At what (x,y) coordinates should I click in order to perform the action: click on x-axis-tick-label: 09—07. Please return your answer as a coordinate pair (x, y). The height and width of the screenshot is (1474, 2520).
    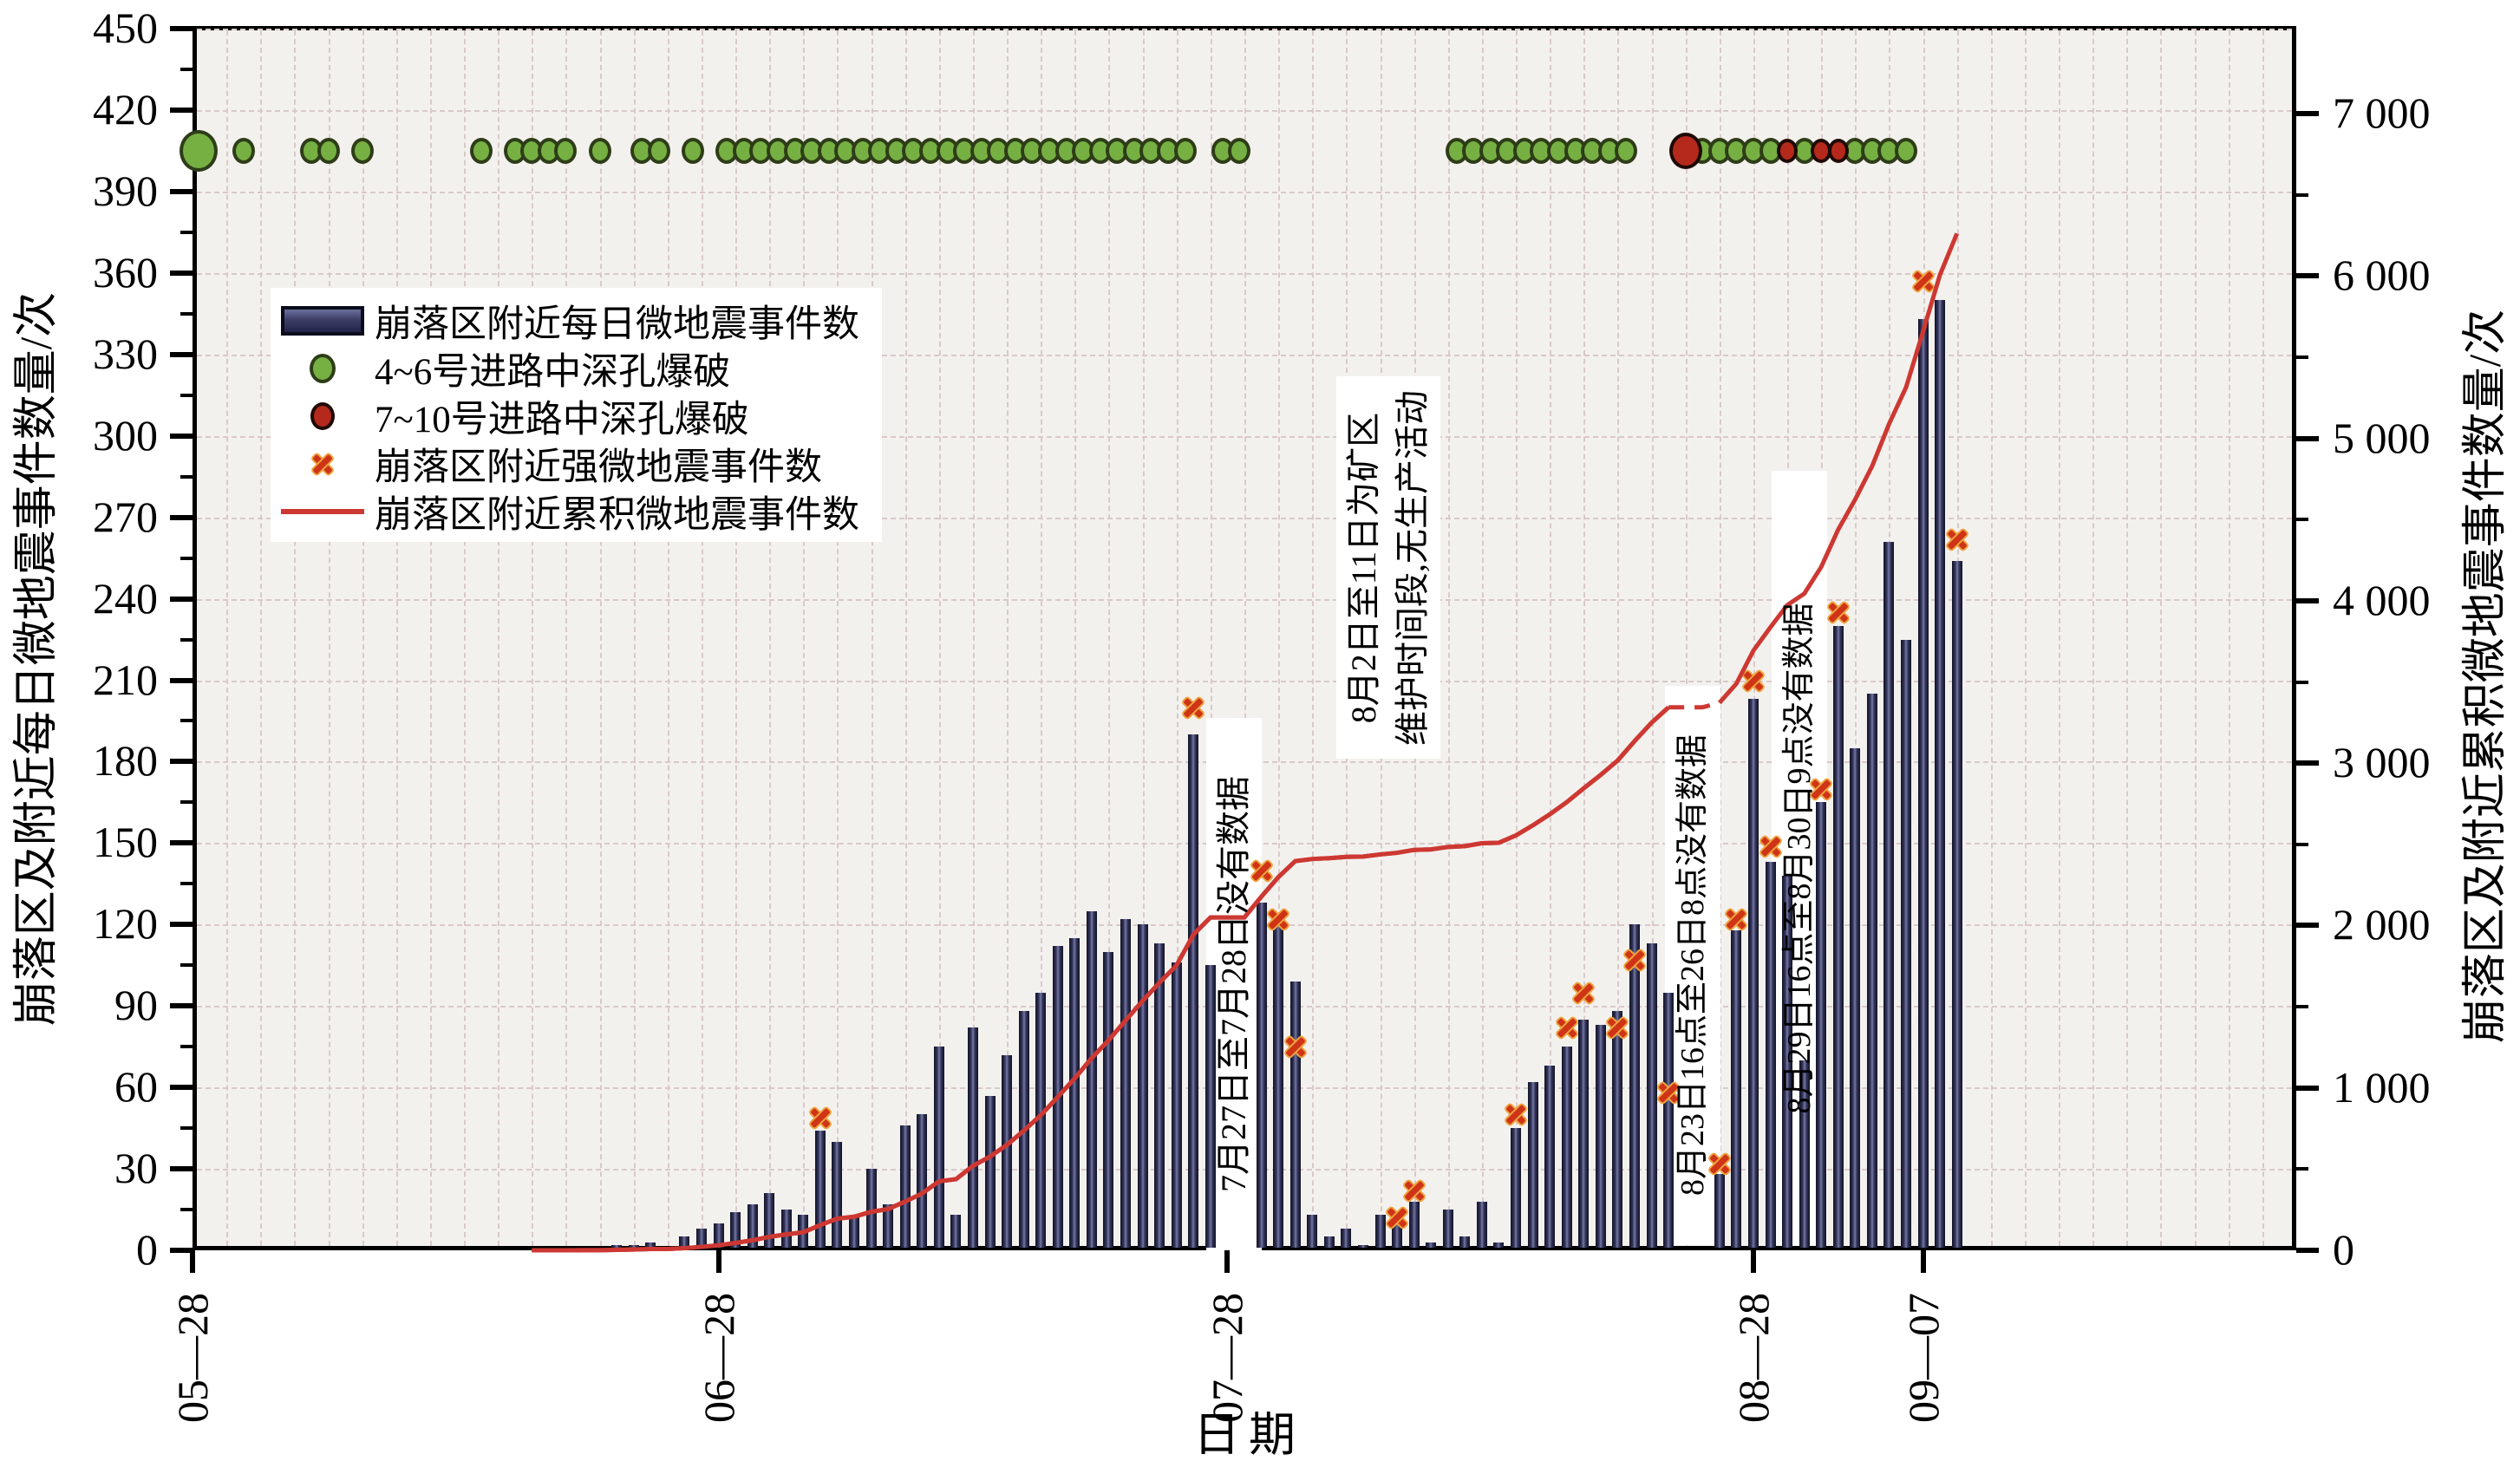
    Looking at the image, I should click on (1923, 1358).